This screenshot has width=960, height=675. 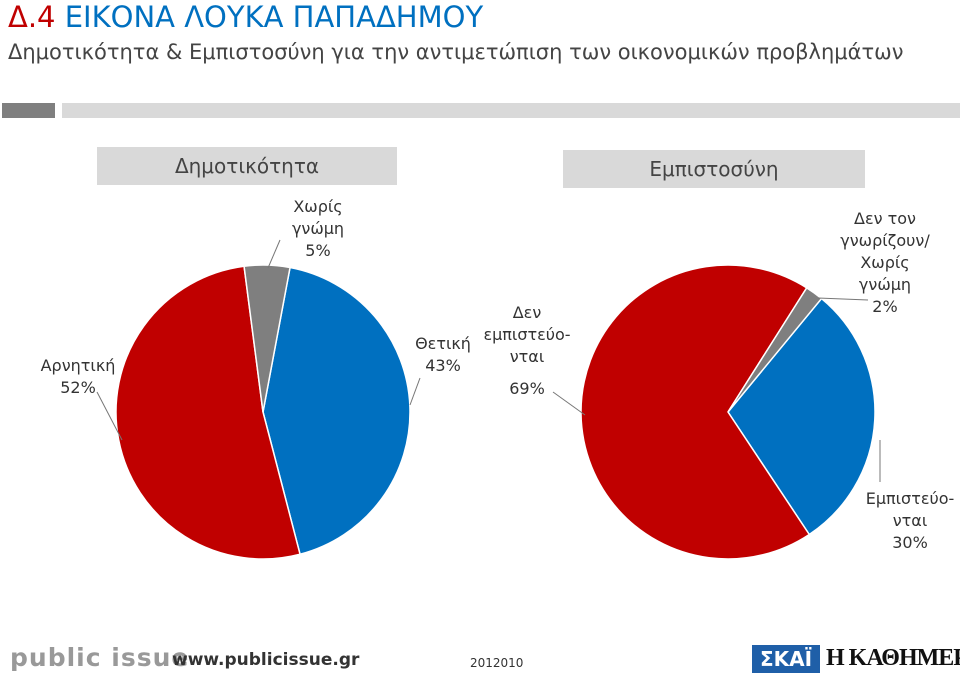 I want to click on slice-value: 52%, so click(x=78, y=387).